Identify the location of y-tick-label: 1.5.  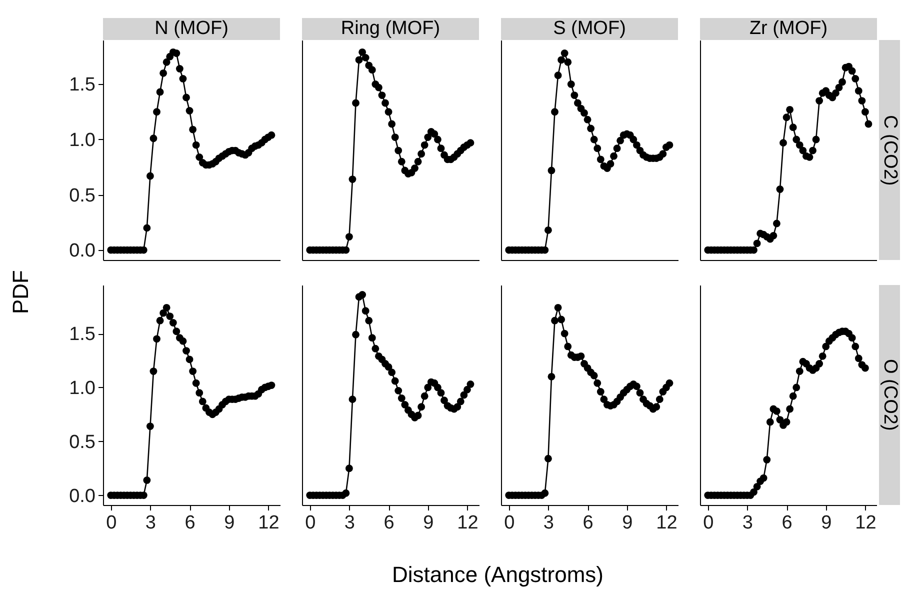
(82, 335).